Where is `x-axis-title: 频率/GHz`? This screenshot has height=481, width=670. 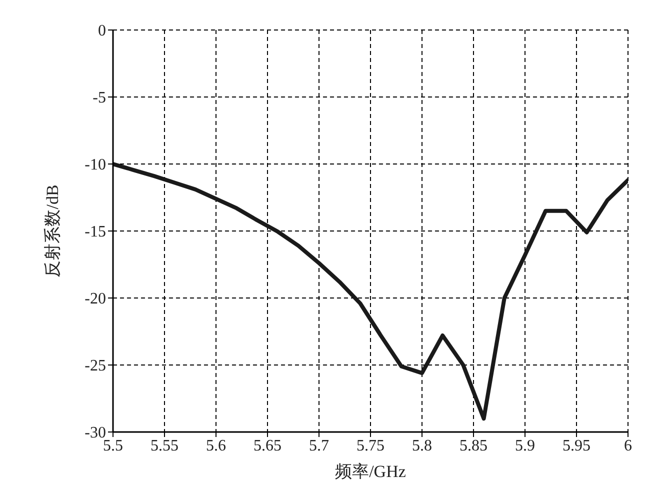
x-axis-title: 频率/GHz is located at coordinates (370, 471).